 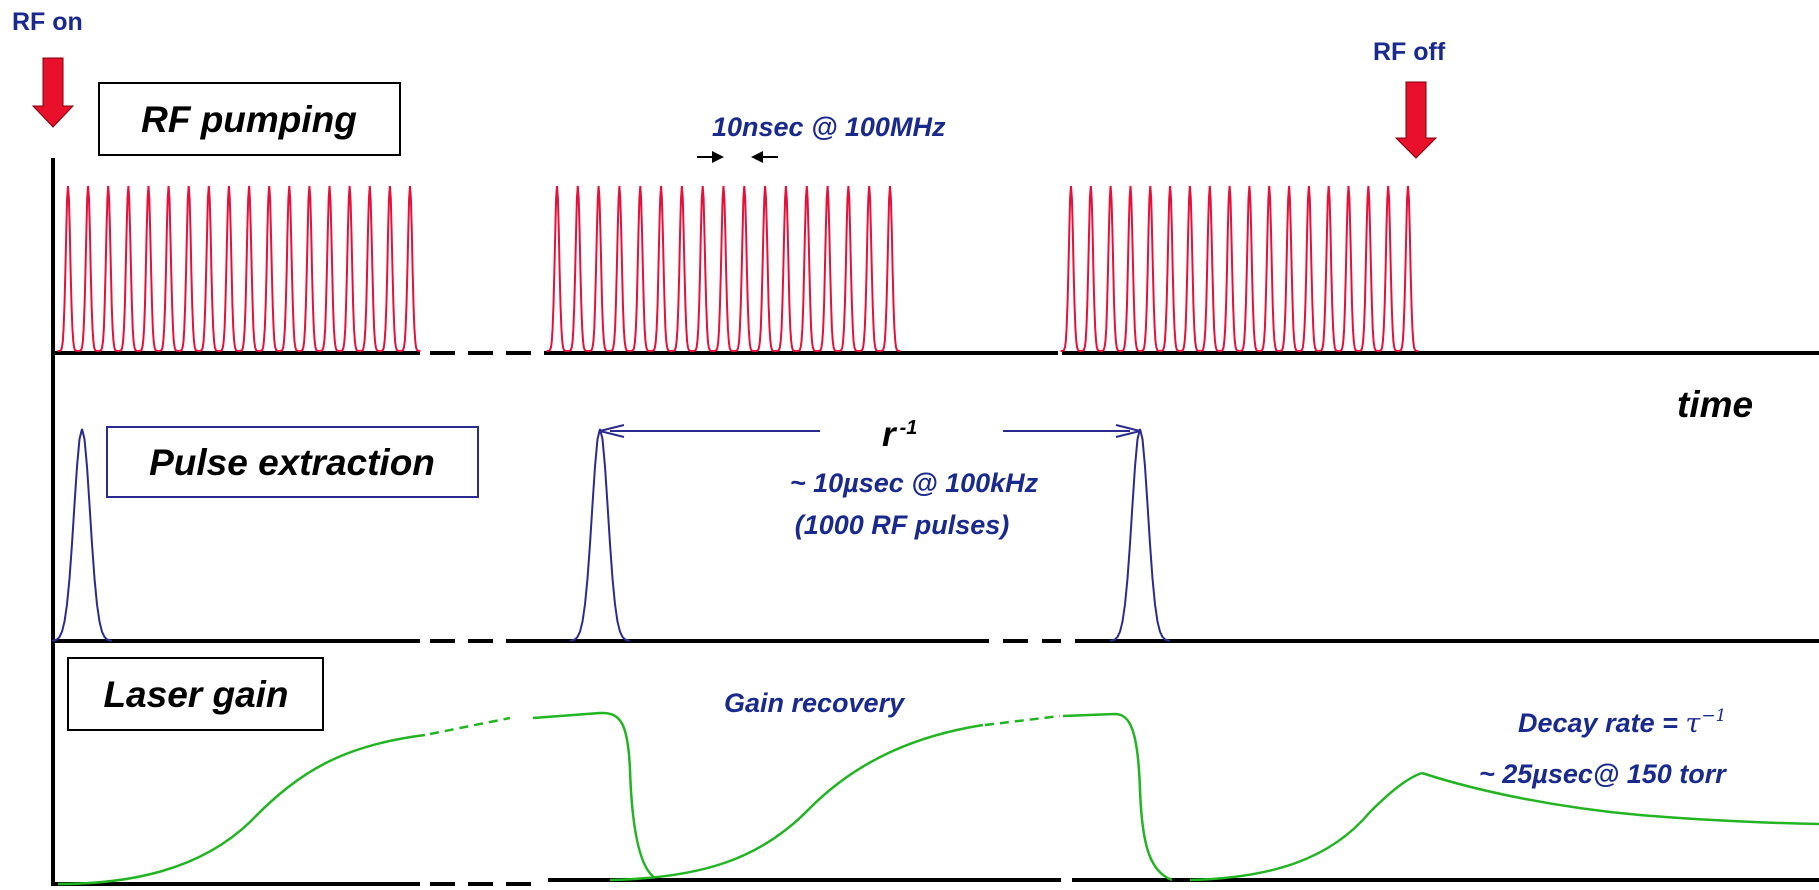 What do you see at coordinates (936, 882) in the screenshot?
I see `gain-baseline` at bounding box center [936, 882].